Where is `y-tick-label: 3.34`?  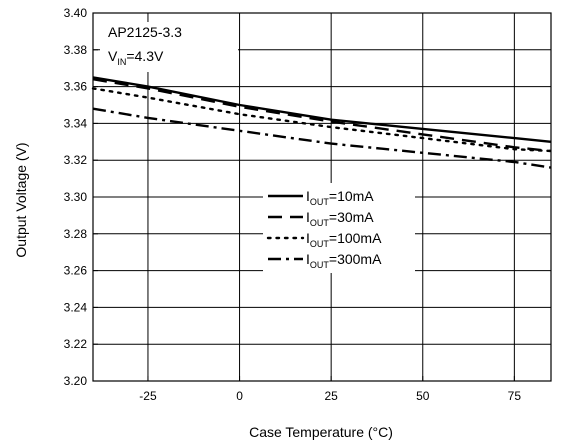
y-tick-label: 3.34 is located at coordinates (76, 123).